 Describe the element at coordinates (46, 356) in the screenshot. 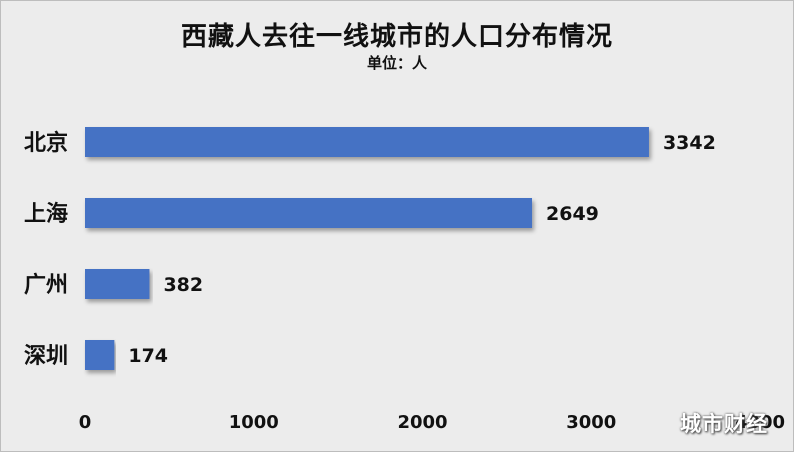

I see `category-label-3: 深圳` at that location.